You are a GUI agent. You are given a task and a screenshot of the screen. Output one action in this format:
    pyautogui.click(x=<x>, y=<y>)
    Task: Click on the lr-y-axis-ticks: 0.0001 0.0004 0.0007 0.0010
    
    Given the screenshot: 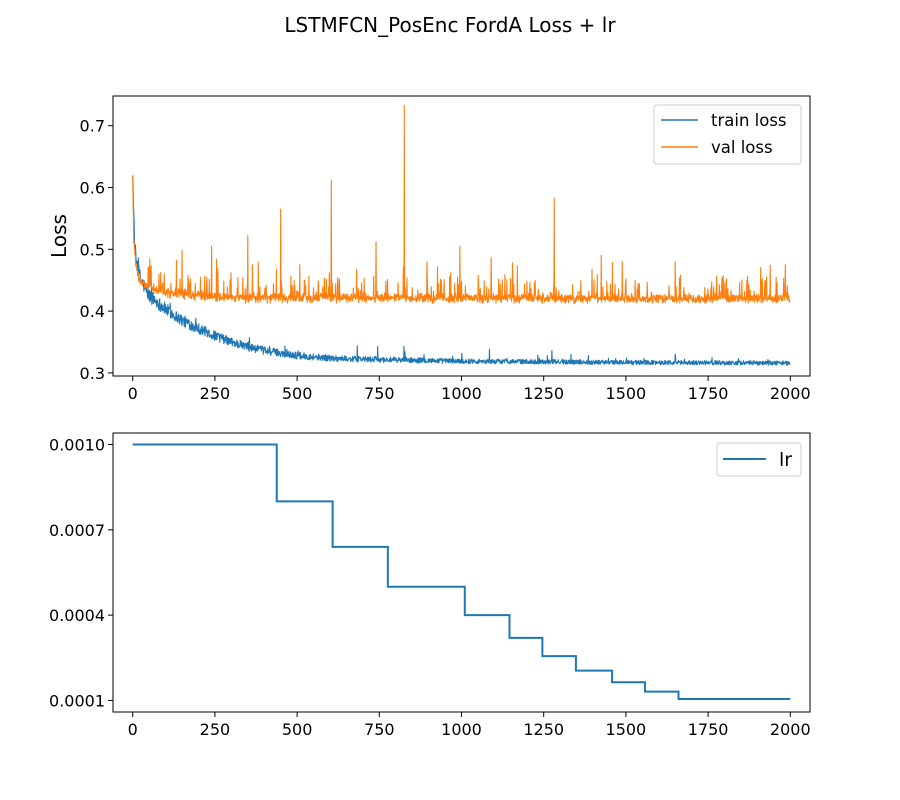 What is the action you would take?
    pyautogui.click(x=81, y=573)
    